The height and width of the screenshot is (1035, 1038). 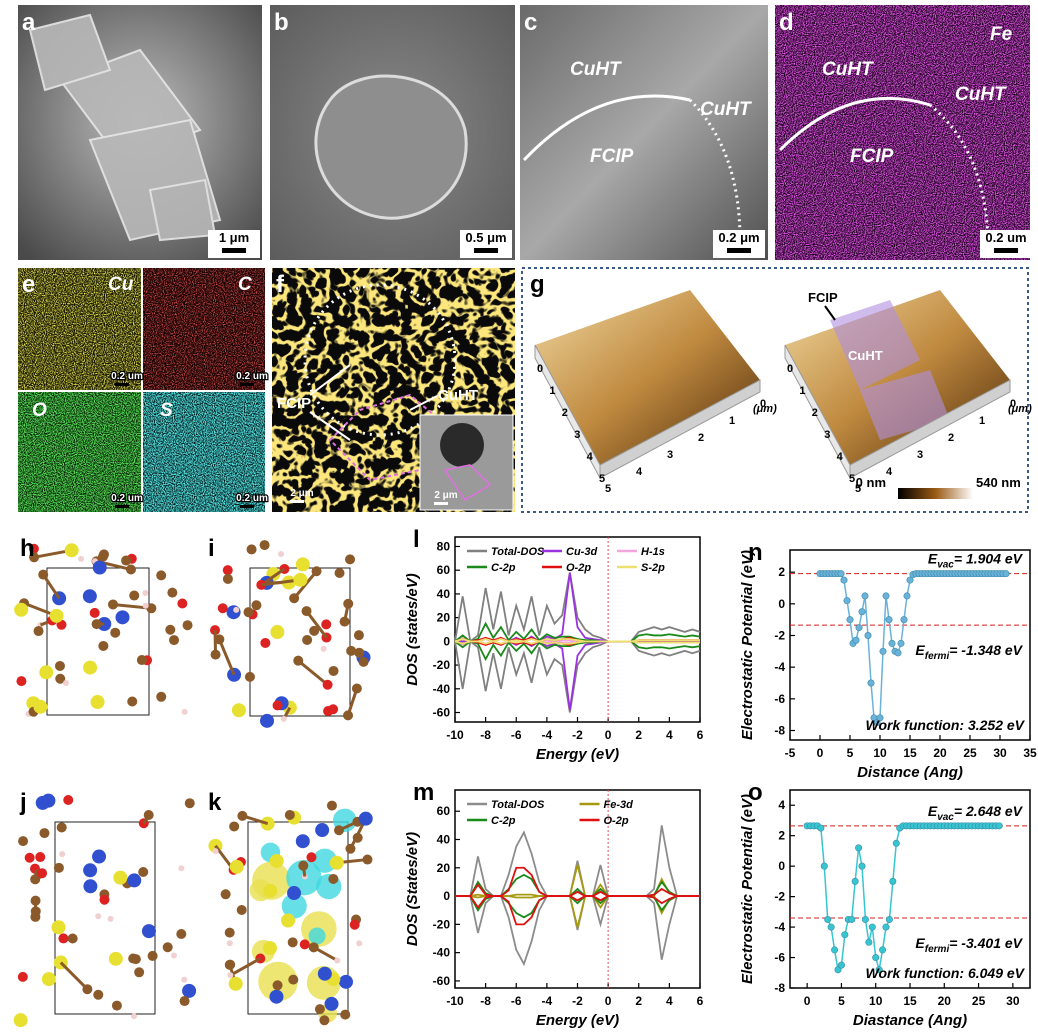 I want to click on reference-label-part: = 2.648 eV, so click(x=989, y=811).